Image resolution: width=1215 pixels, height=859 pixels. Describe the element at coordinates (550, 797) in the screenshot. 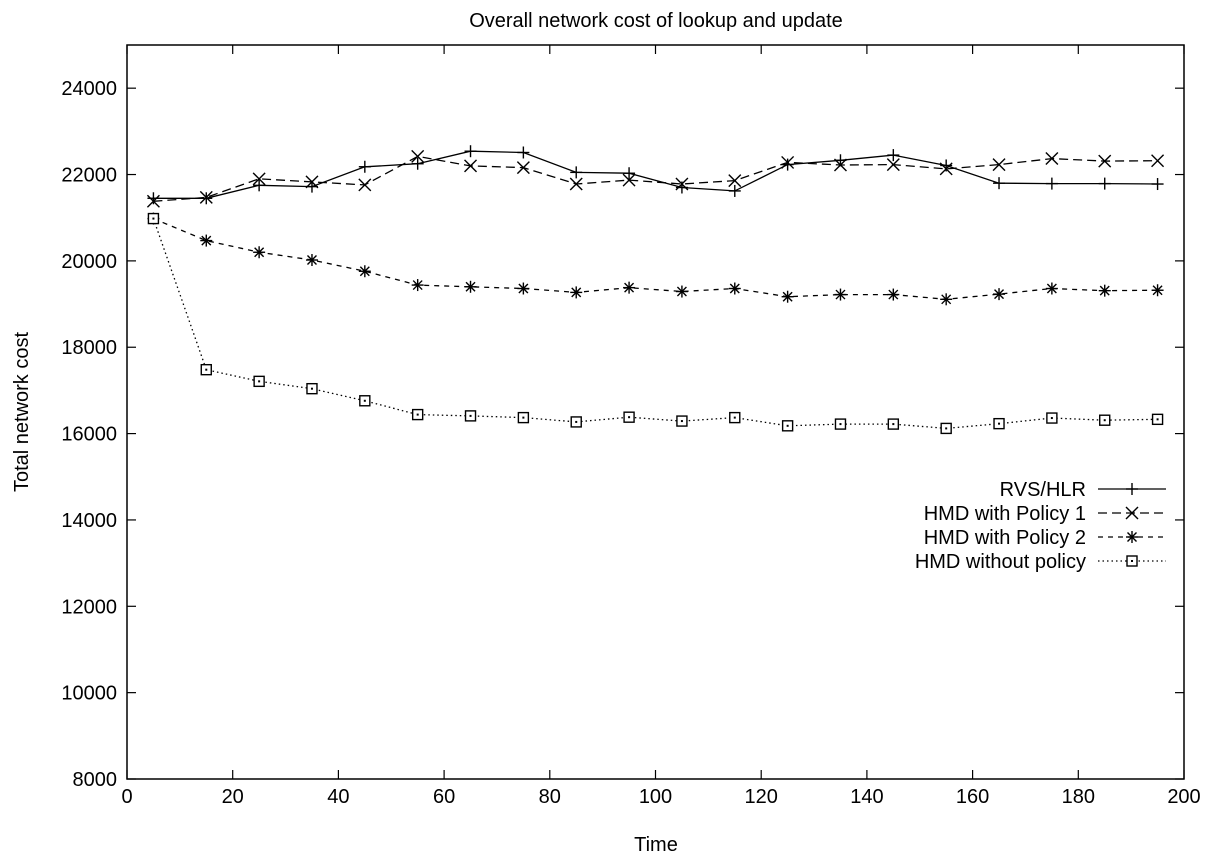

I see `x-tick-label: 80` at that location.